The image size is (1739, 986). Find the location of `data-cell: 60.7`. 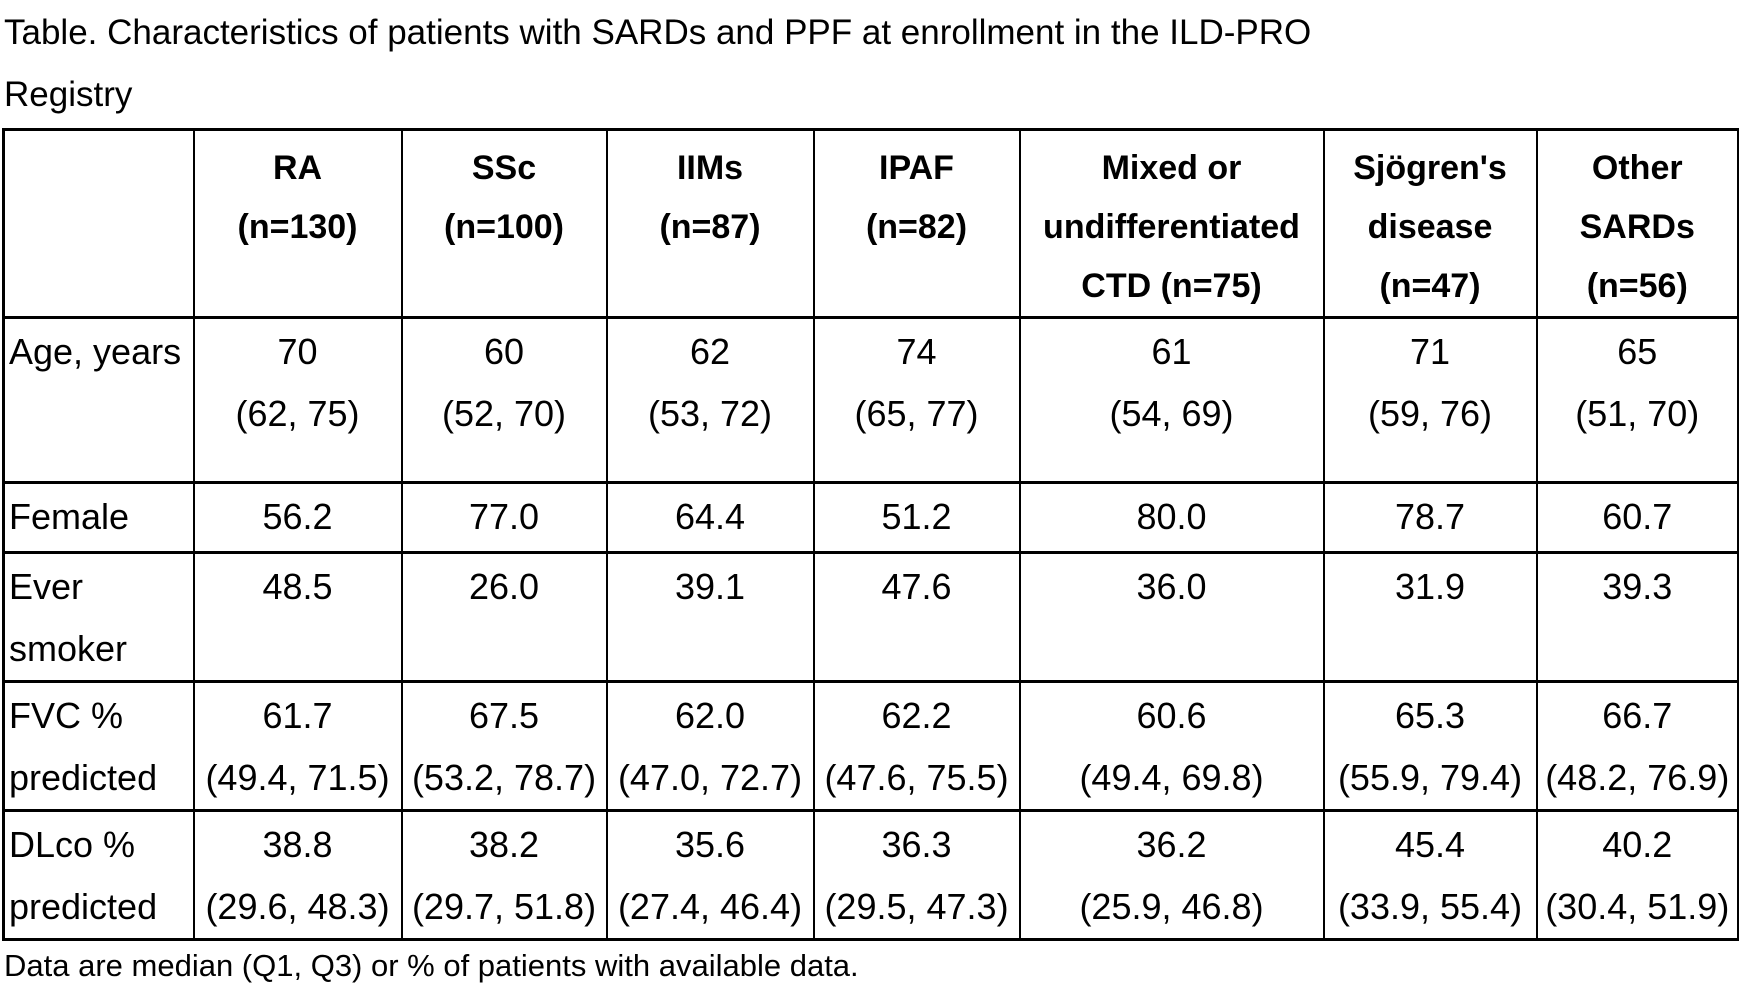

data-cell: 60.7 is located at coordinates (1637, 517).